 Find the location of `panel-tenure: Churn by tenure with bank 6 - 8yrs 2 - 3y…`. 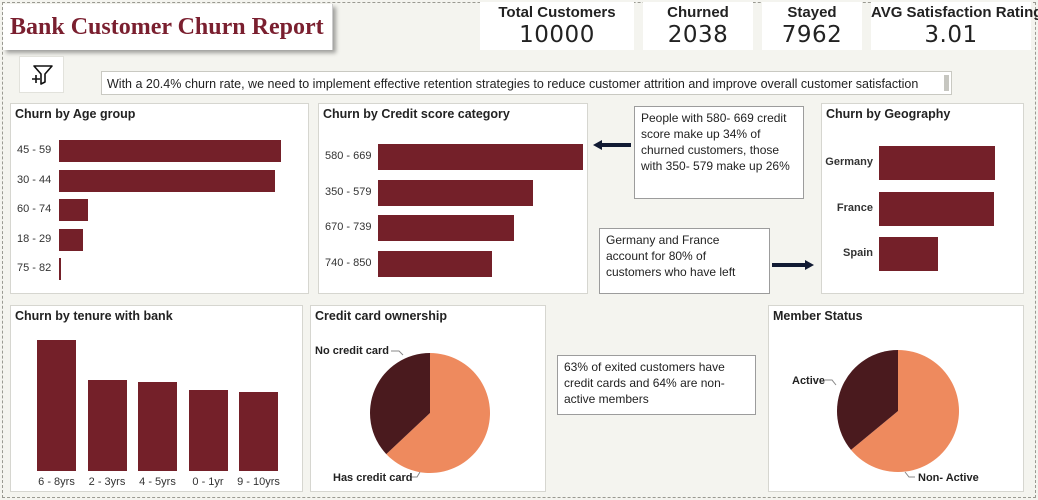

panel-tenure: Churn by tenure with bank 6 - 8yrs 2 - 3y… is located at coordinates (156, 398).